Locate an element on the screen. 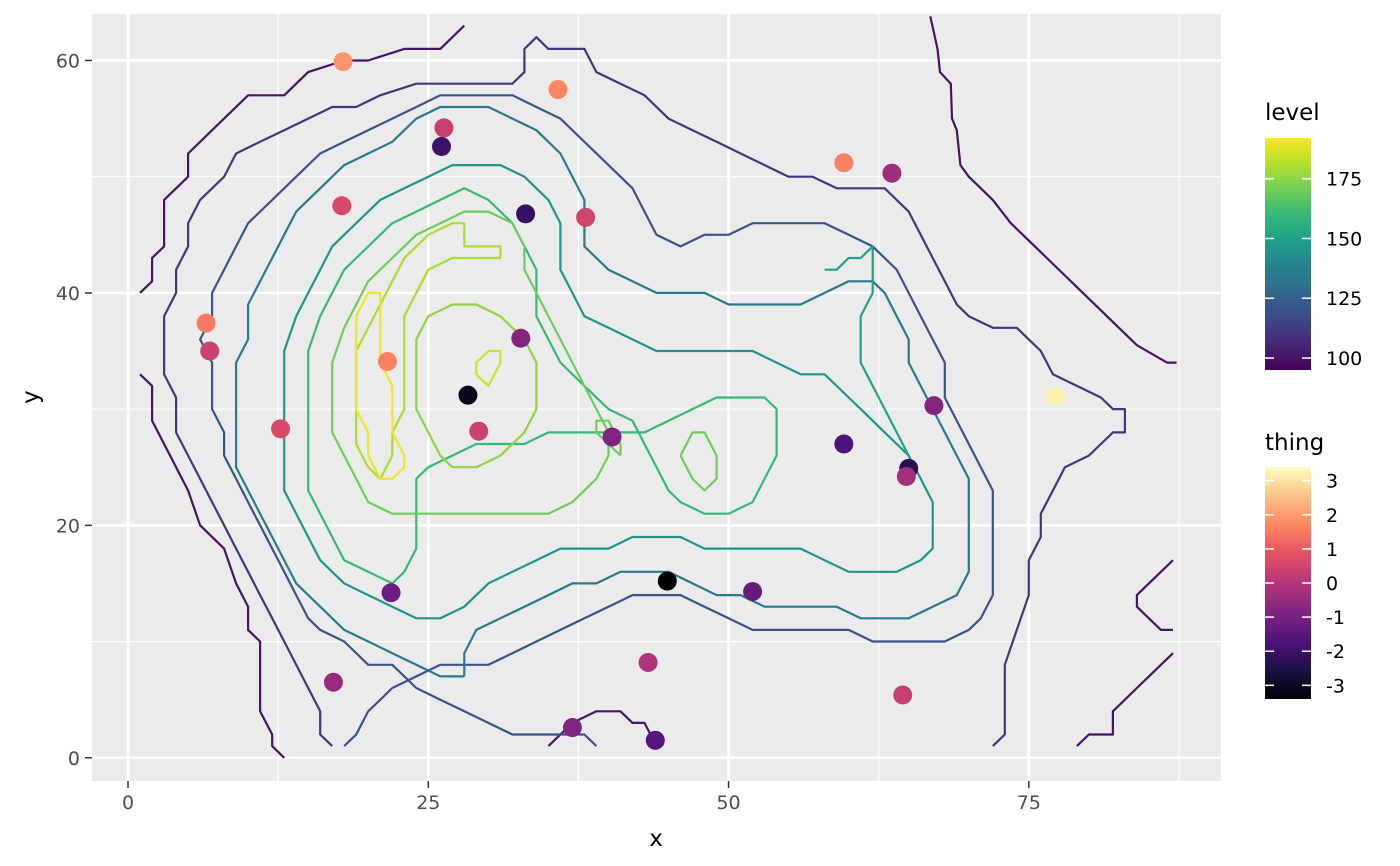  legend-label: 1 is located at coordinates (1332, 550).